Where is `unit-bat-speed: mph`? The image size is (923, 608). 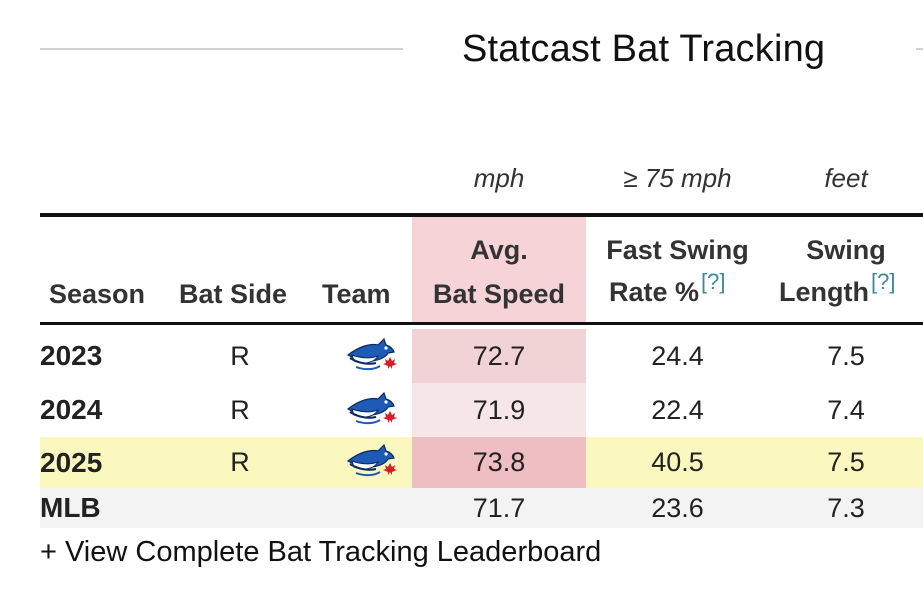
unit-bat-speed: mph is located at coordinates (499, 178).